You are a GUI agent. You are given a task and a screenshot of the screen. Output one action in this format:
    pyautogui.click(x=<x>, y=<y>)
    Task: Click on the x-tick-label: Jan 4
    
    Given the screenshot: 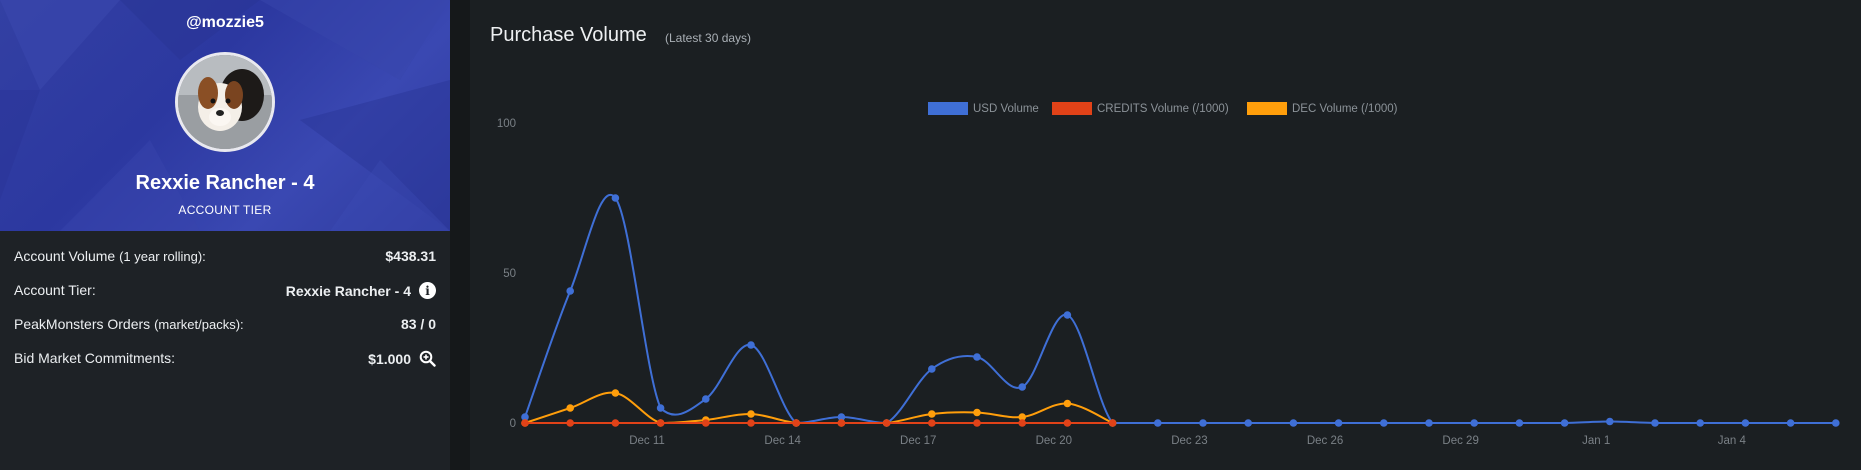 What is the action you would take?
    pyautogui.click(x=1732, y=441)
    